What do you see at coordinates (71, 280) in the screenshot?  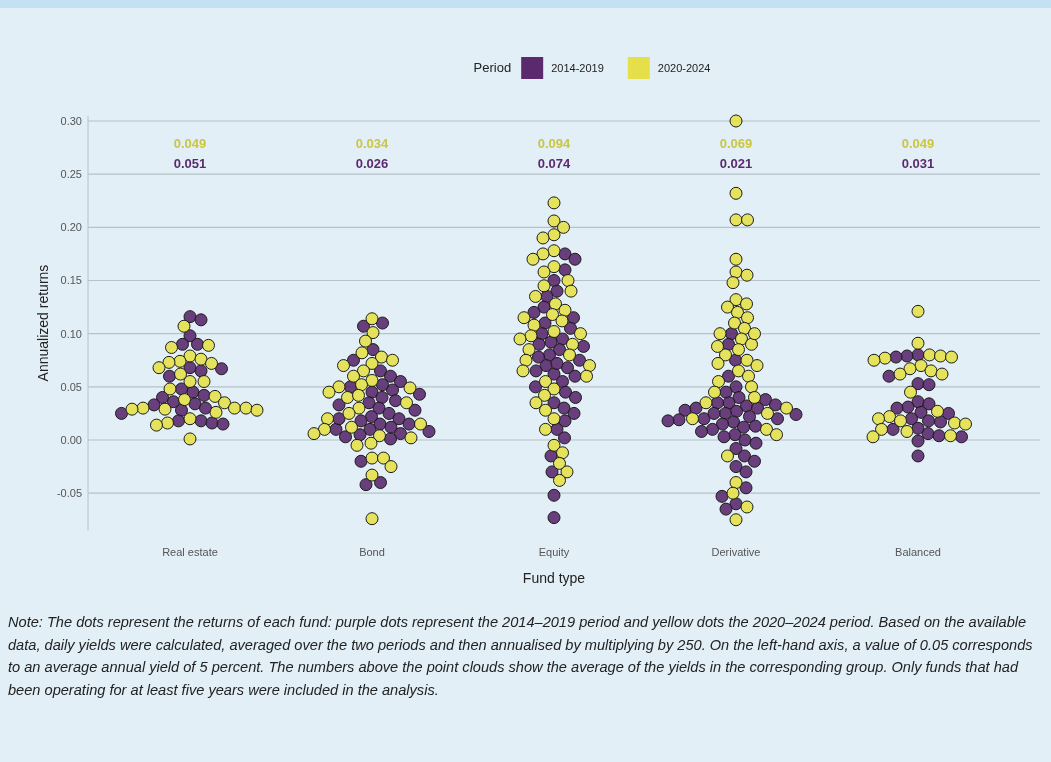 I see `y-tick-label: 0.15` at bounding box center [71, 280].